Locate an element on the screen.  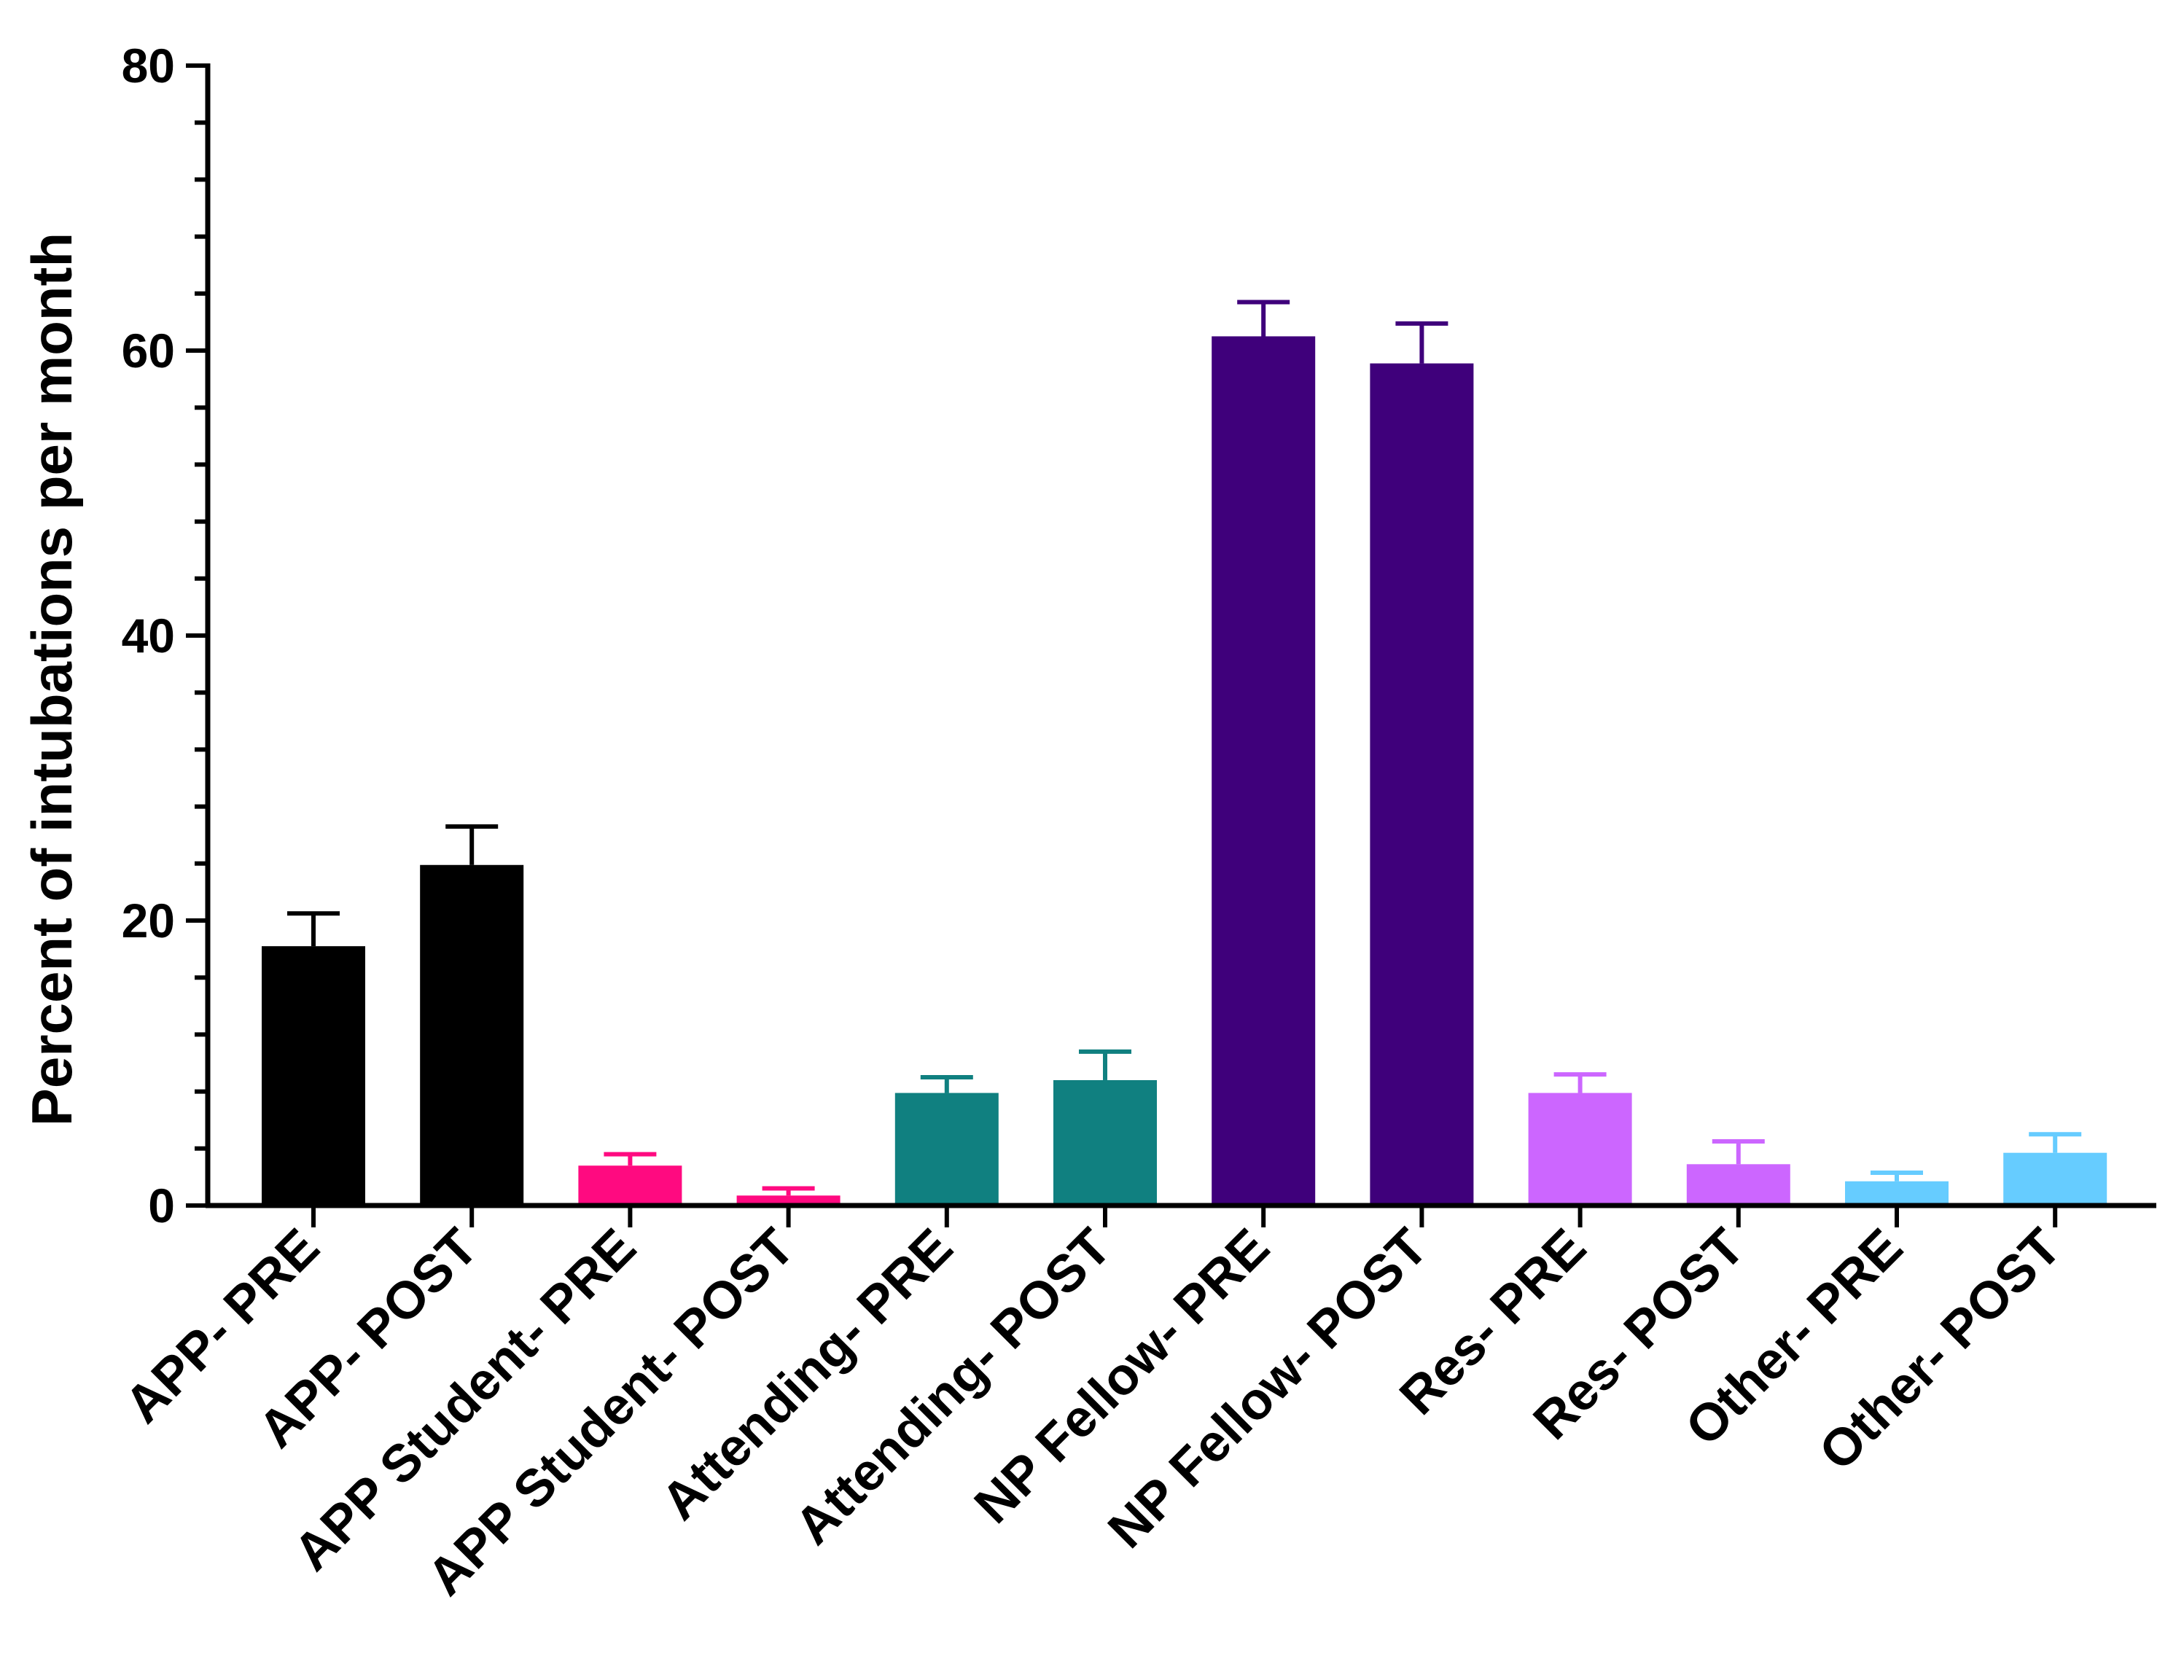
y-axis-title: Percent of intubations per month is located at coordinates (52, 679).